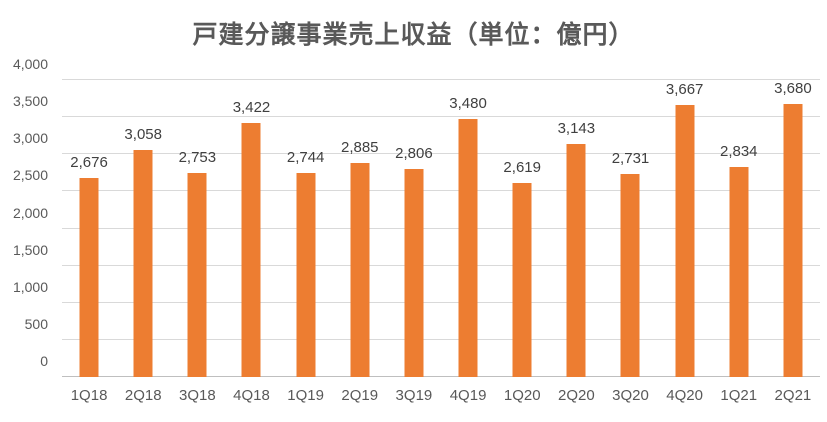 The height and width of the screenshot is (422, 827). I want to click on bar-3Q18, so click(197, 274).